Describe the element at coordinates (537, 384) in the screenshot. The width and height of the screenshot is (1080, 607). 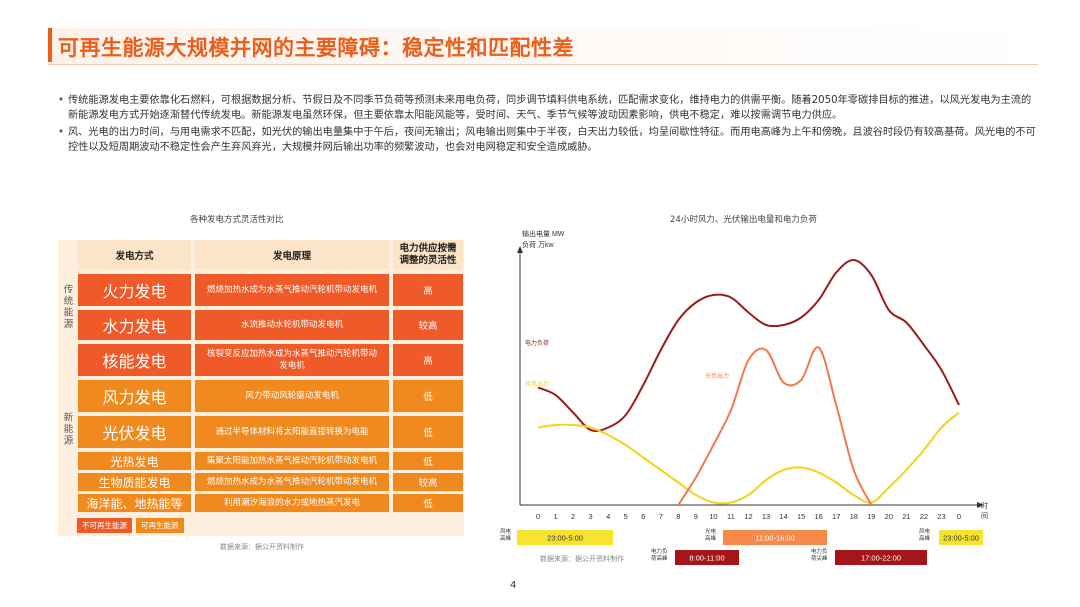
I see `series-label-1: 风电出力` at that location.